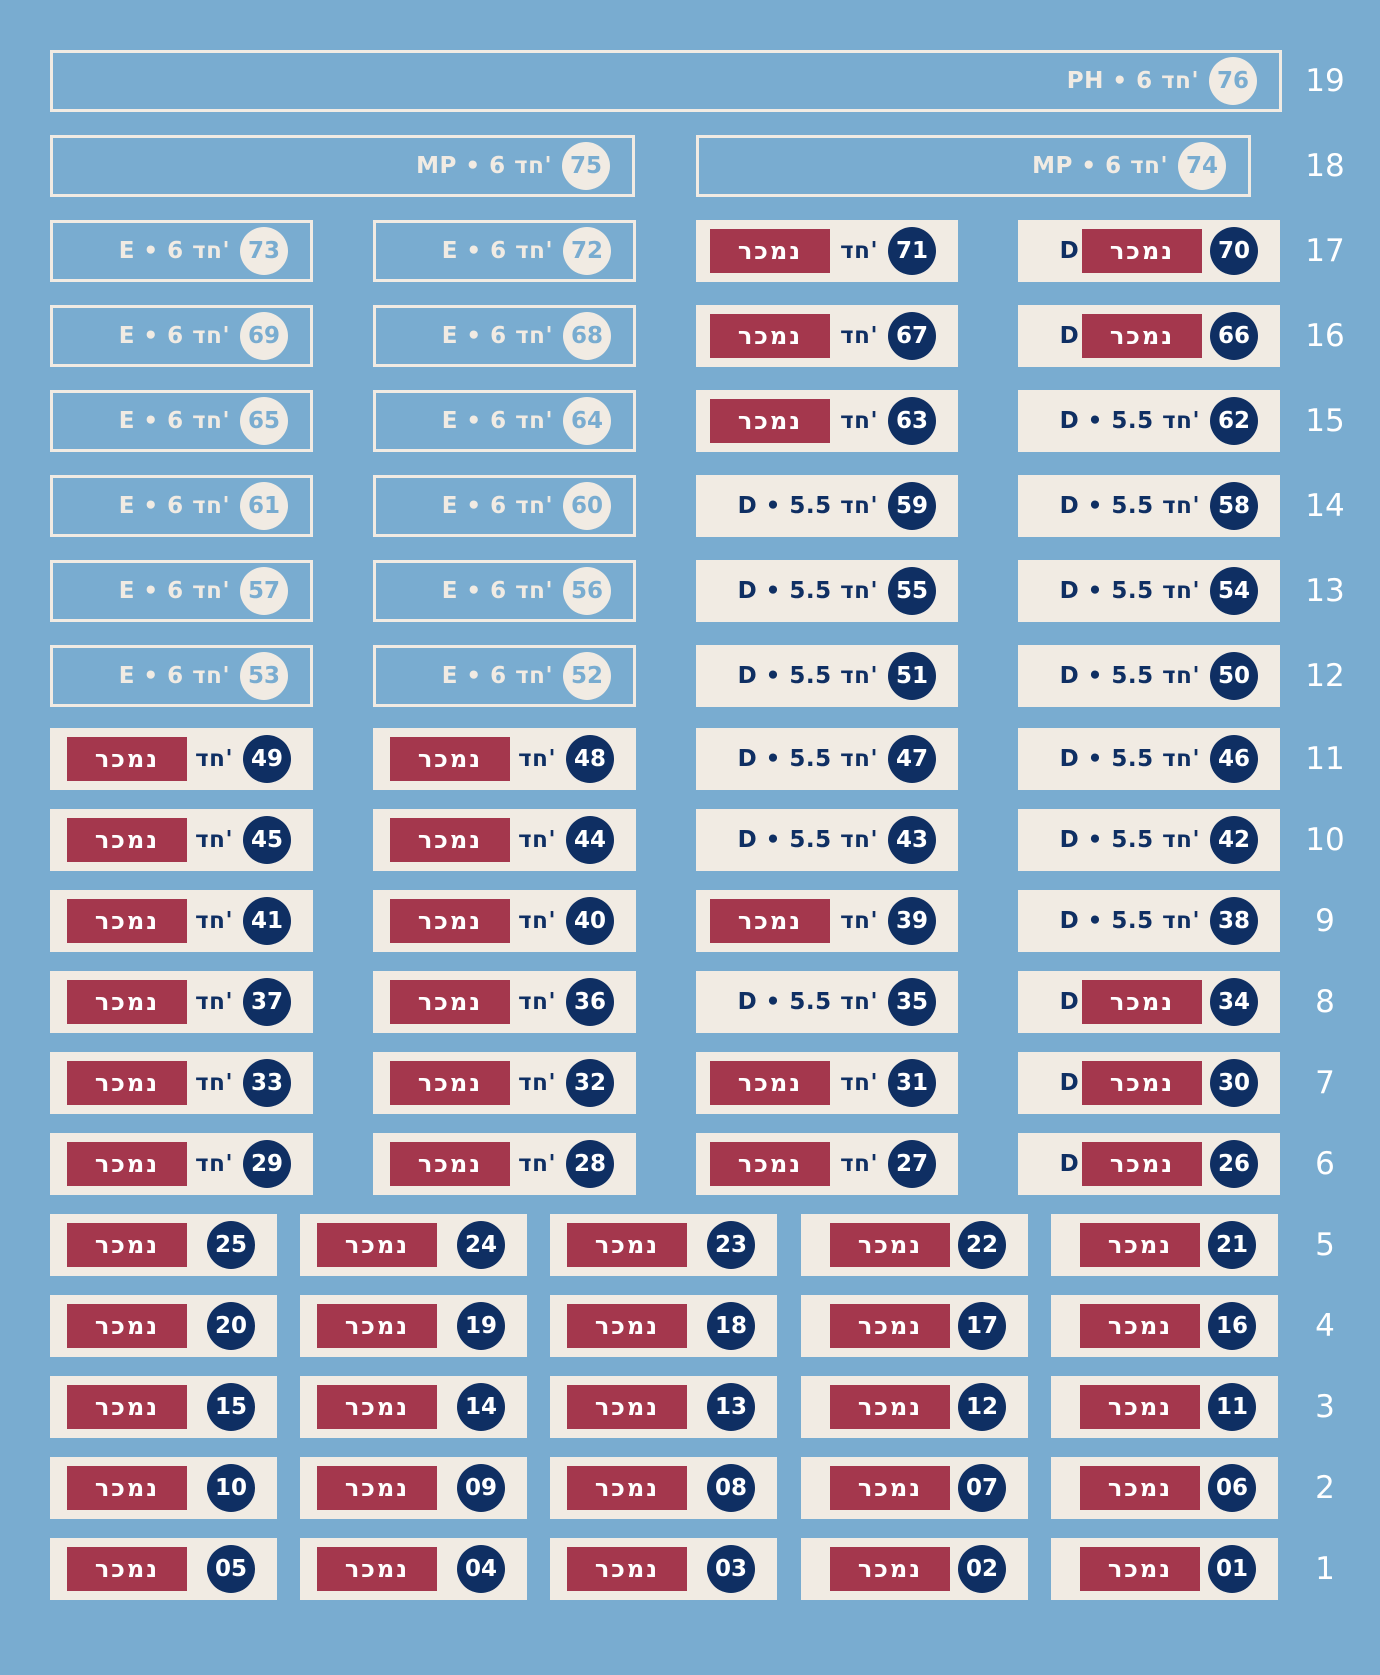 This screenshot has width=1380, height=1675. I want to click on floor-row: 4 20 נמכר 19 נמכר 18 נמכר 17 נמכר 16 נמכר, so click(690, 1326).